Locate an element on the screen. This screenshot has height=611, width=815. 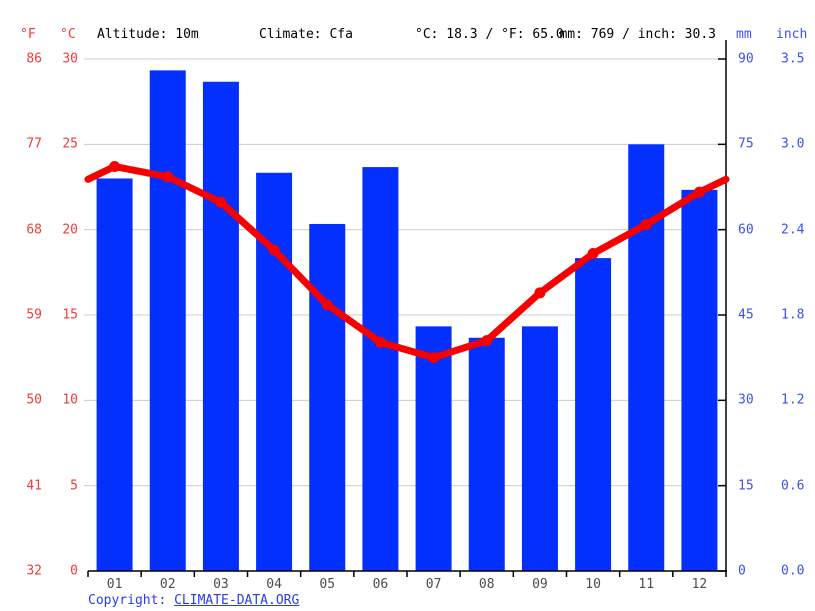
c-axis-tick-label: 25 is located at coordinates (70, 144).